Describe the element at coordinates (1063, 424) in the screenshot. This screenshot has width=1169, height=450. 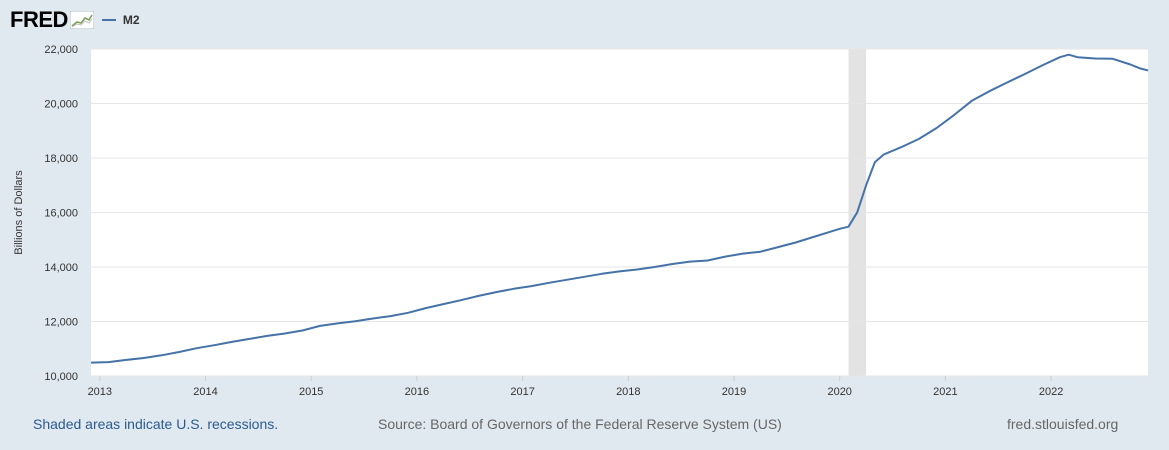
I see `site-link: fred.stlouisfed.org` at that location.